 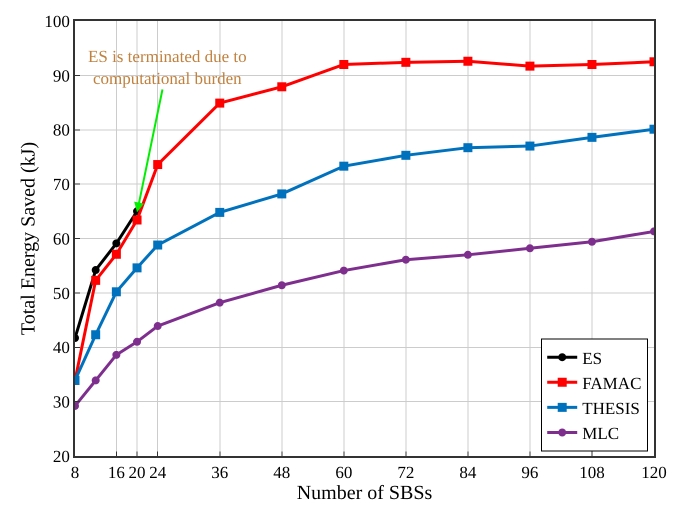 What do you see at coordinates (137, 472) in the screenshot?
I see `x-tick-label: 20` at bounding box center [137, 472].